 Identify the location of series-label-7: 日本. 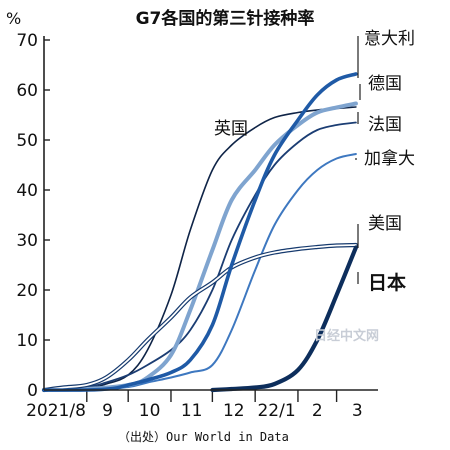
(387, 282).